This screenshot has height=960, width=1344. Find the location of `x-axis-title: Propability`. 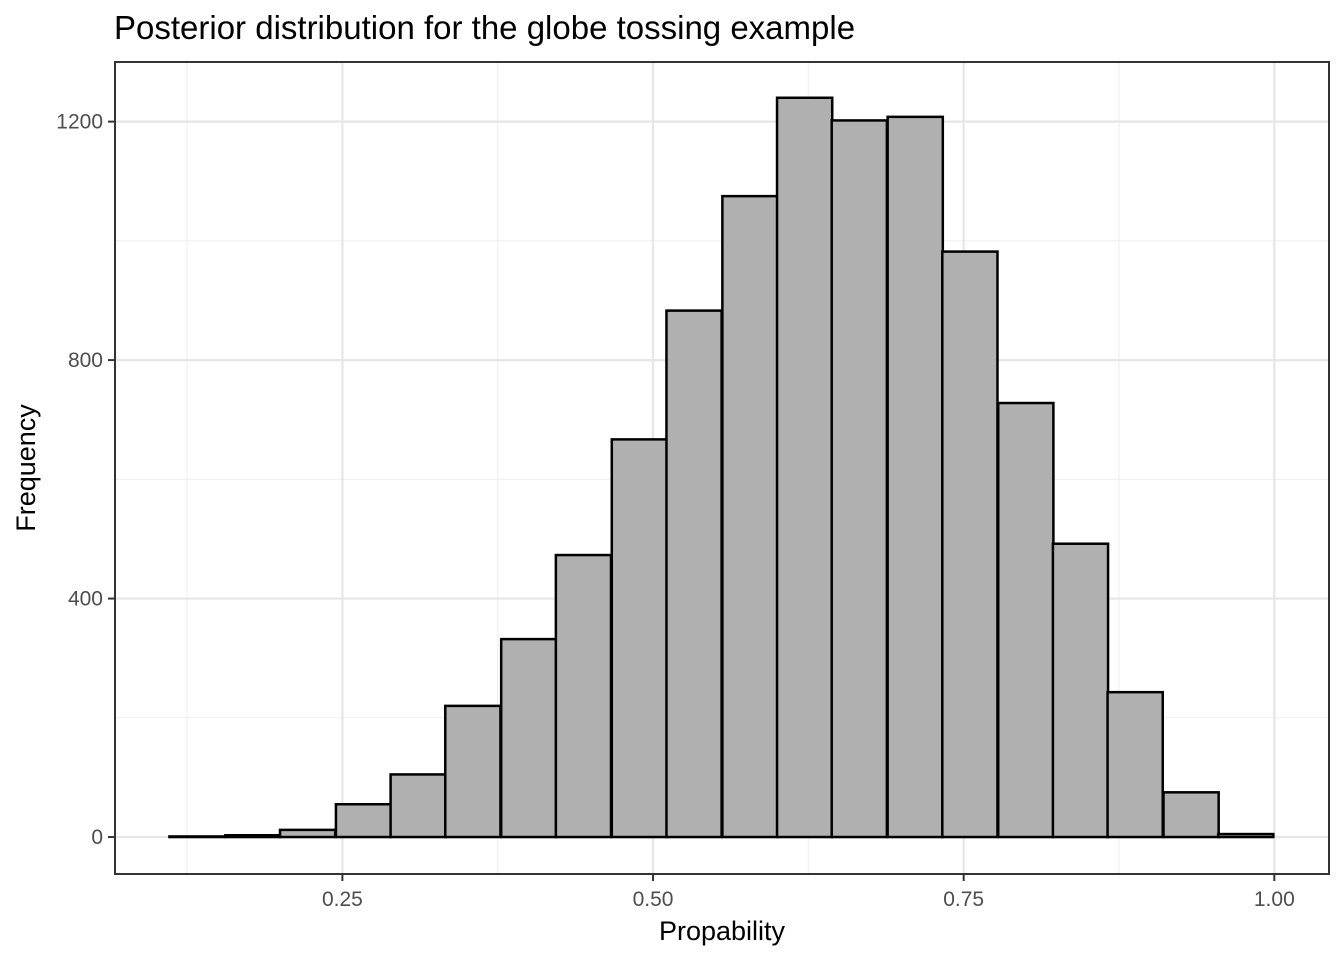

x-axis-title: Propability is located at coordinates (722, 931).